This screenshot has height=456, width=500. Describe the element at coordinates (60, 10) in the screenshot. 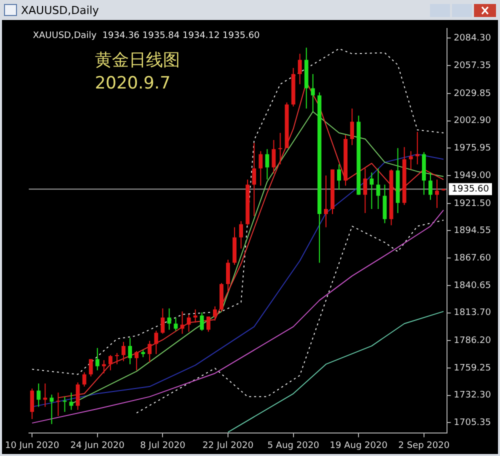

I see `chart-title: XAUUSD,Daily` at that location.